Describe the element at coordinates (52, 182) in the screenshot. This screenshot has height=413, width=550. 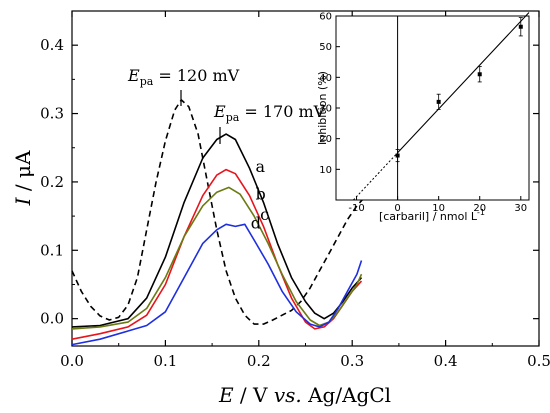
I see `y-tick-label: 0.2` at that location.